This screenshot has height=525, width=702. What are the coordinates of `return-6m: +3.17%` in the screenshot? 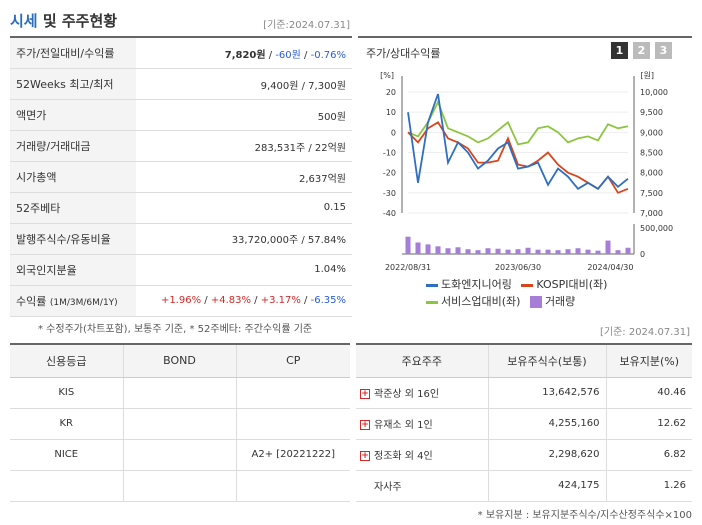 It's located at (280, 301).